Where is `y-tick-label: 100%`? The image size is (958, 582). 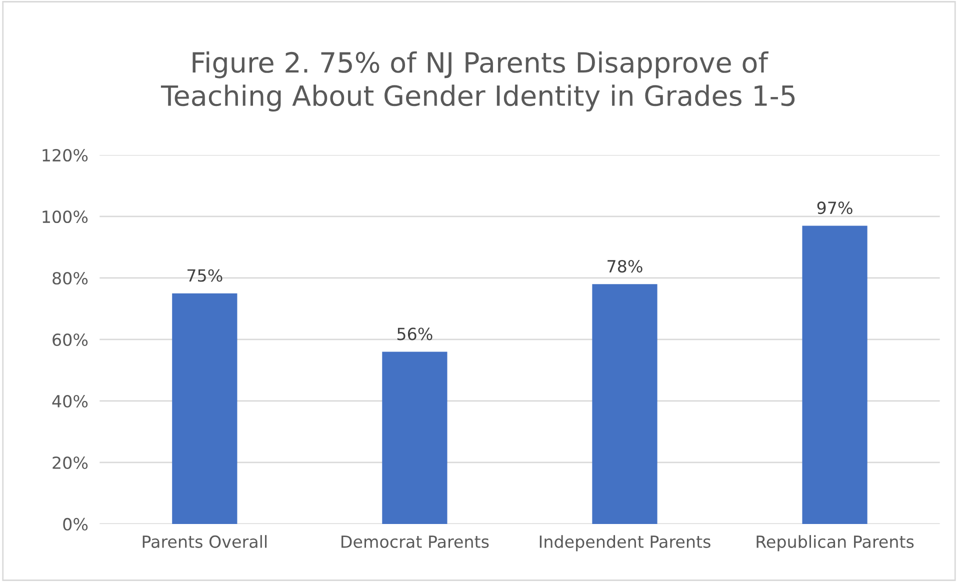
y-tick-label: 100% is located at coordinates (65, 217).